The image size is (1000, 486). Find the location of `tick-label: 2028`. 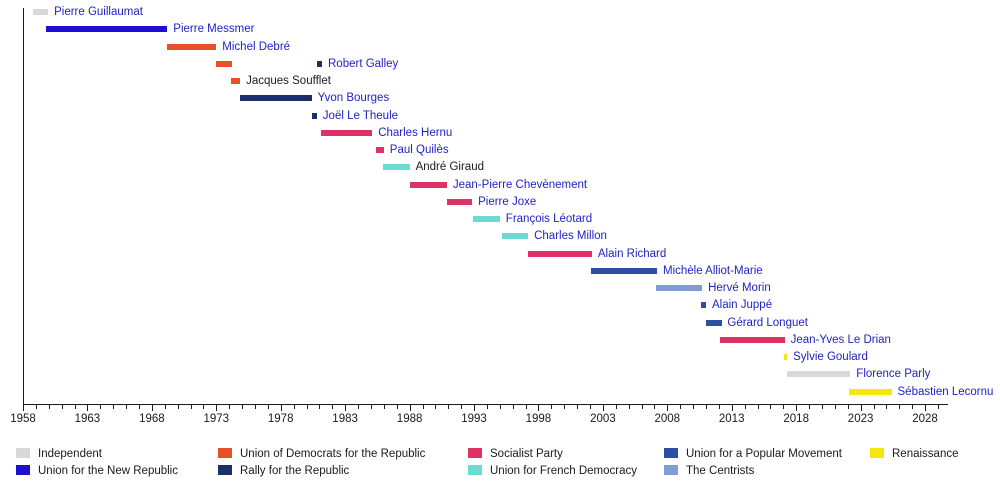

tick-label: 2028 is located at coordinates (925, 419).